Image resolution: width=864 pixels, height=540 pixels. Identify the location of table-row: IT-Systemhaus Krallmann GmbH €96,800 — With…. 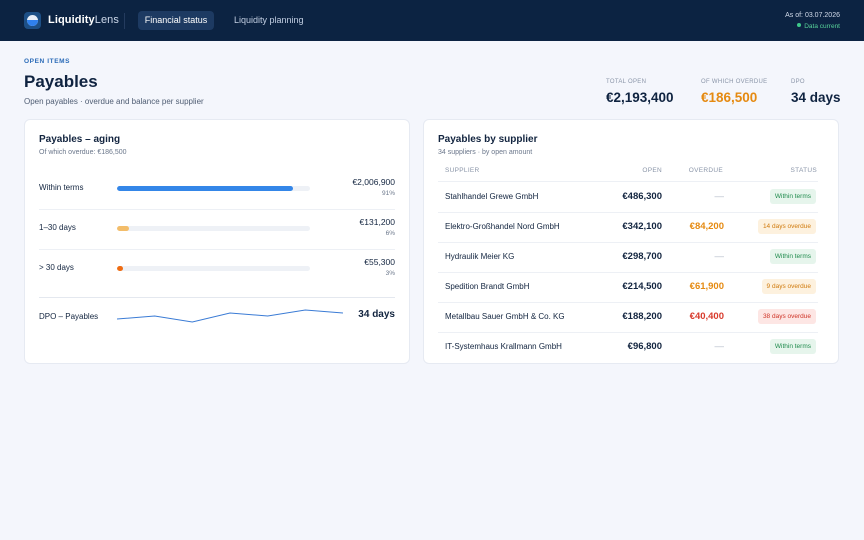
(628, 347).